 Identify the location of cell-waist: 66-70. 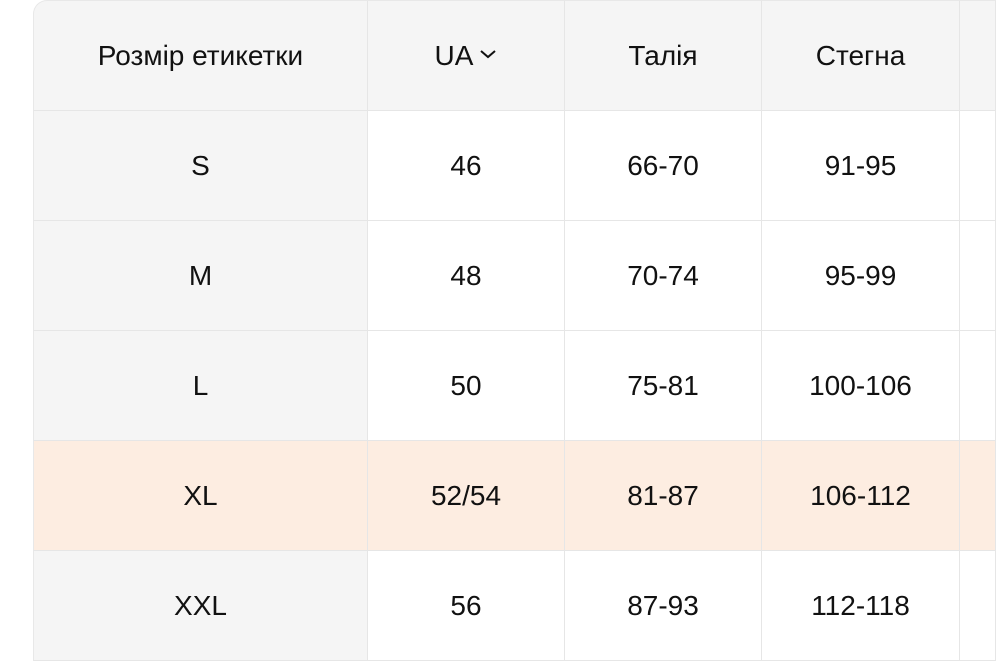
(663, 166).